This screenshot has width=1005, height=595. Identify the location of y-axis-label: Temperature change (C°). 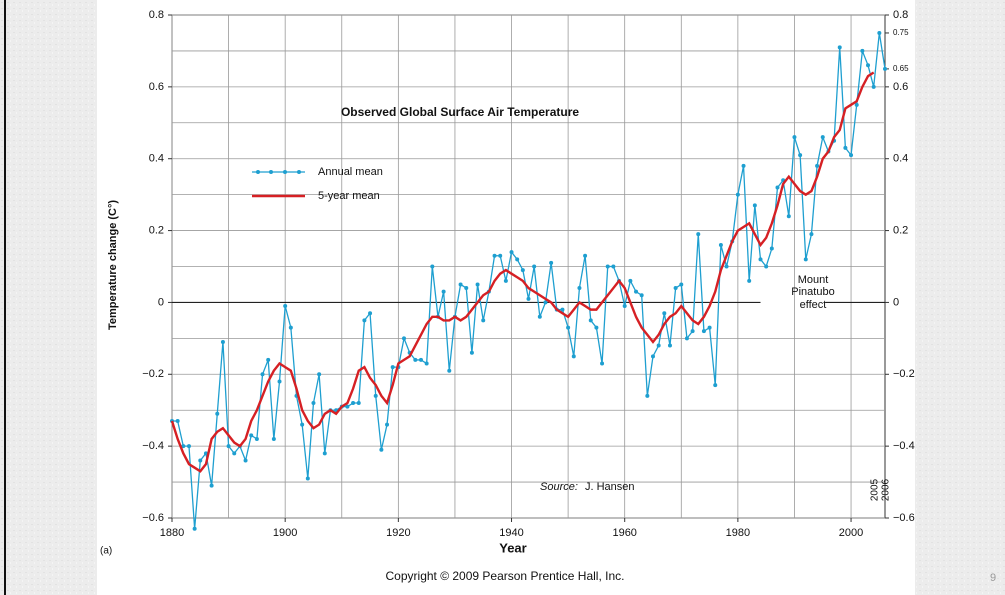
(113, 265).